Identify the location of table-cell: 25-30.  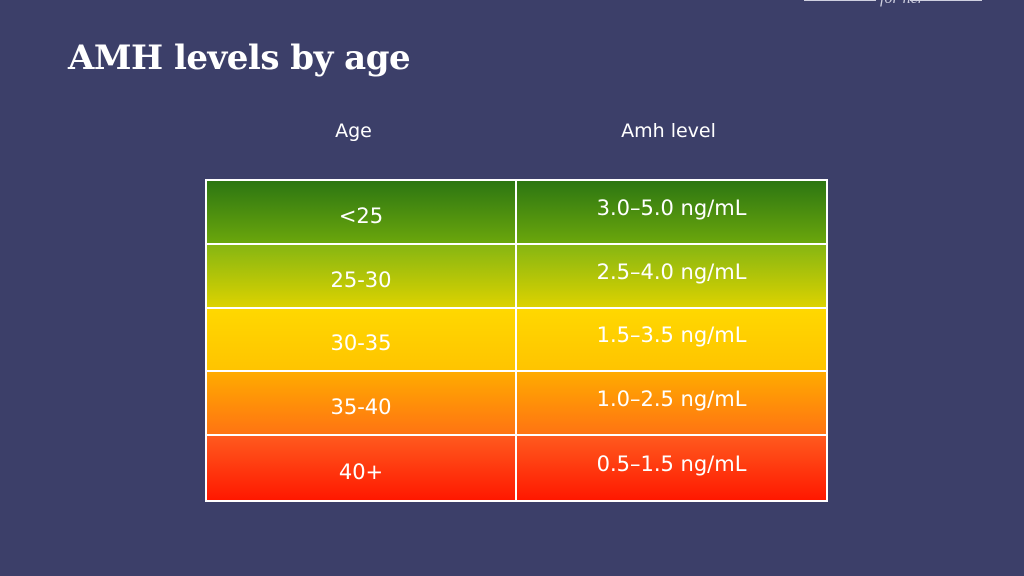
(362, 276).